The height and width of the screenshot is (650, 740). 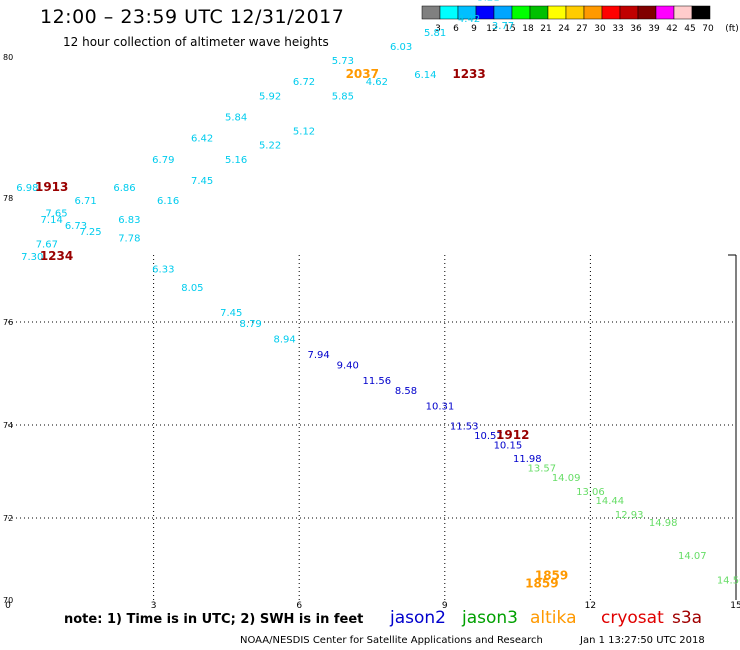 I want to click on x-tick-label: 3, so click(x=154, y=606).